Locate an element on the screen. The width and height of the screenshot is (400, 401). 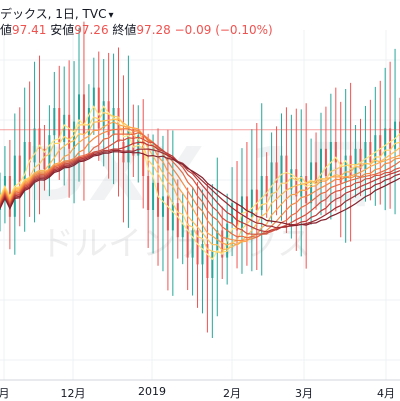
ohlc-row: 値97.41 安値97.26 終値97.28 −0.09 (−0.10%) is located at coordinates (136, 30).